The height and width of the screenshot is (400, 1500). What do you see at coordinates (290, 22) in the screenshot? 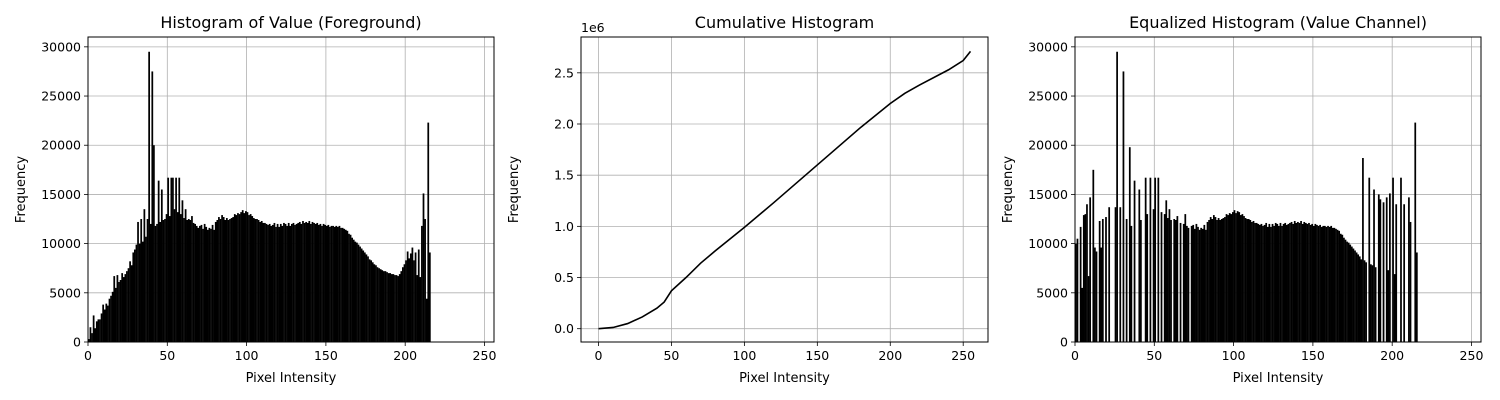
I see `chart-title: Histogram of Value (Foreground)` at bounding box center [290, 22].